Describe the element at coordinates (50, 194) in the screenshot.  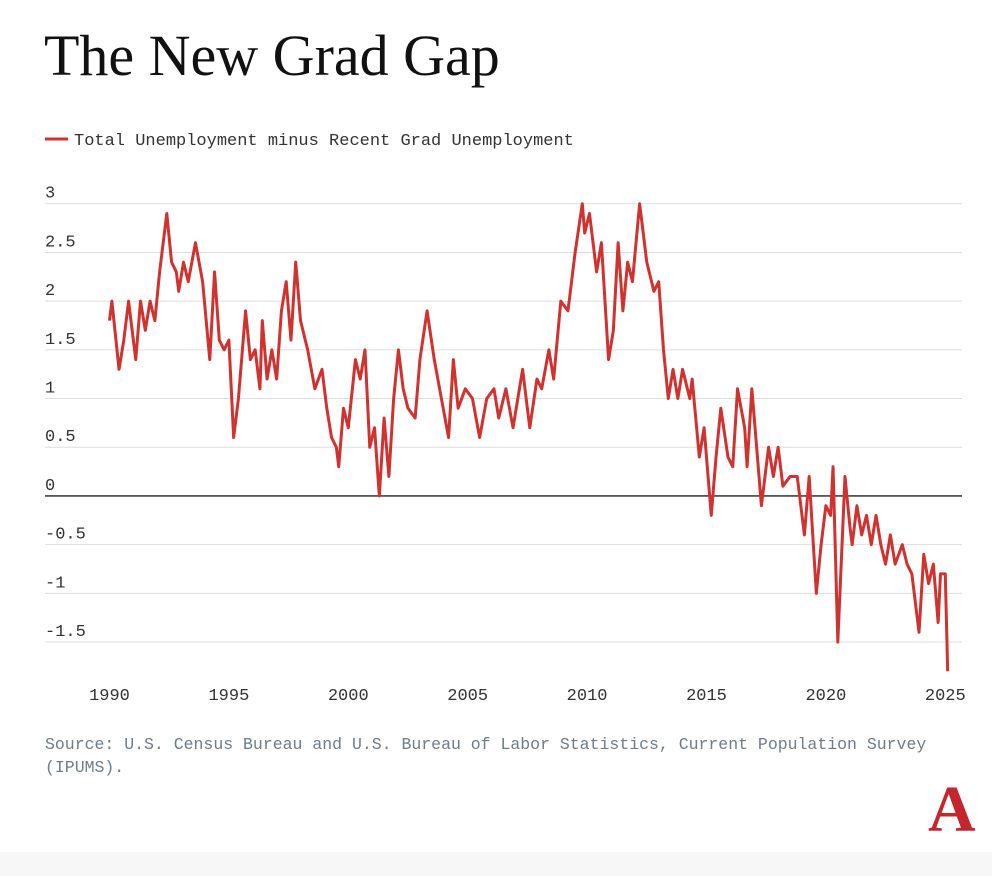
I see `y-tick-label: 3` at that location.